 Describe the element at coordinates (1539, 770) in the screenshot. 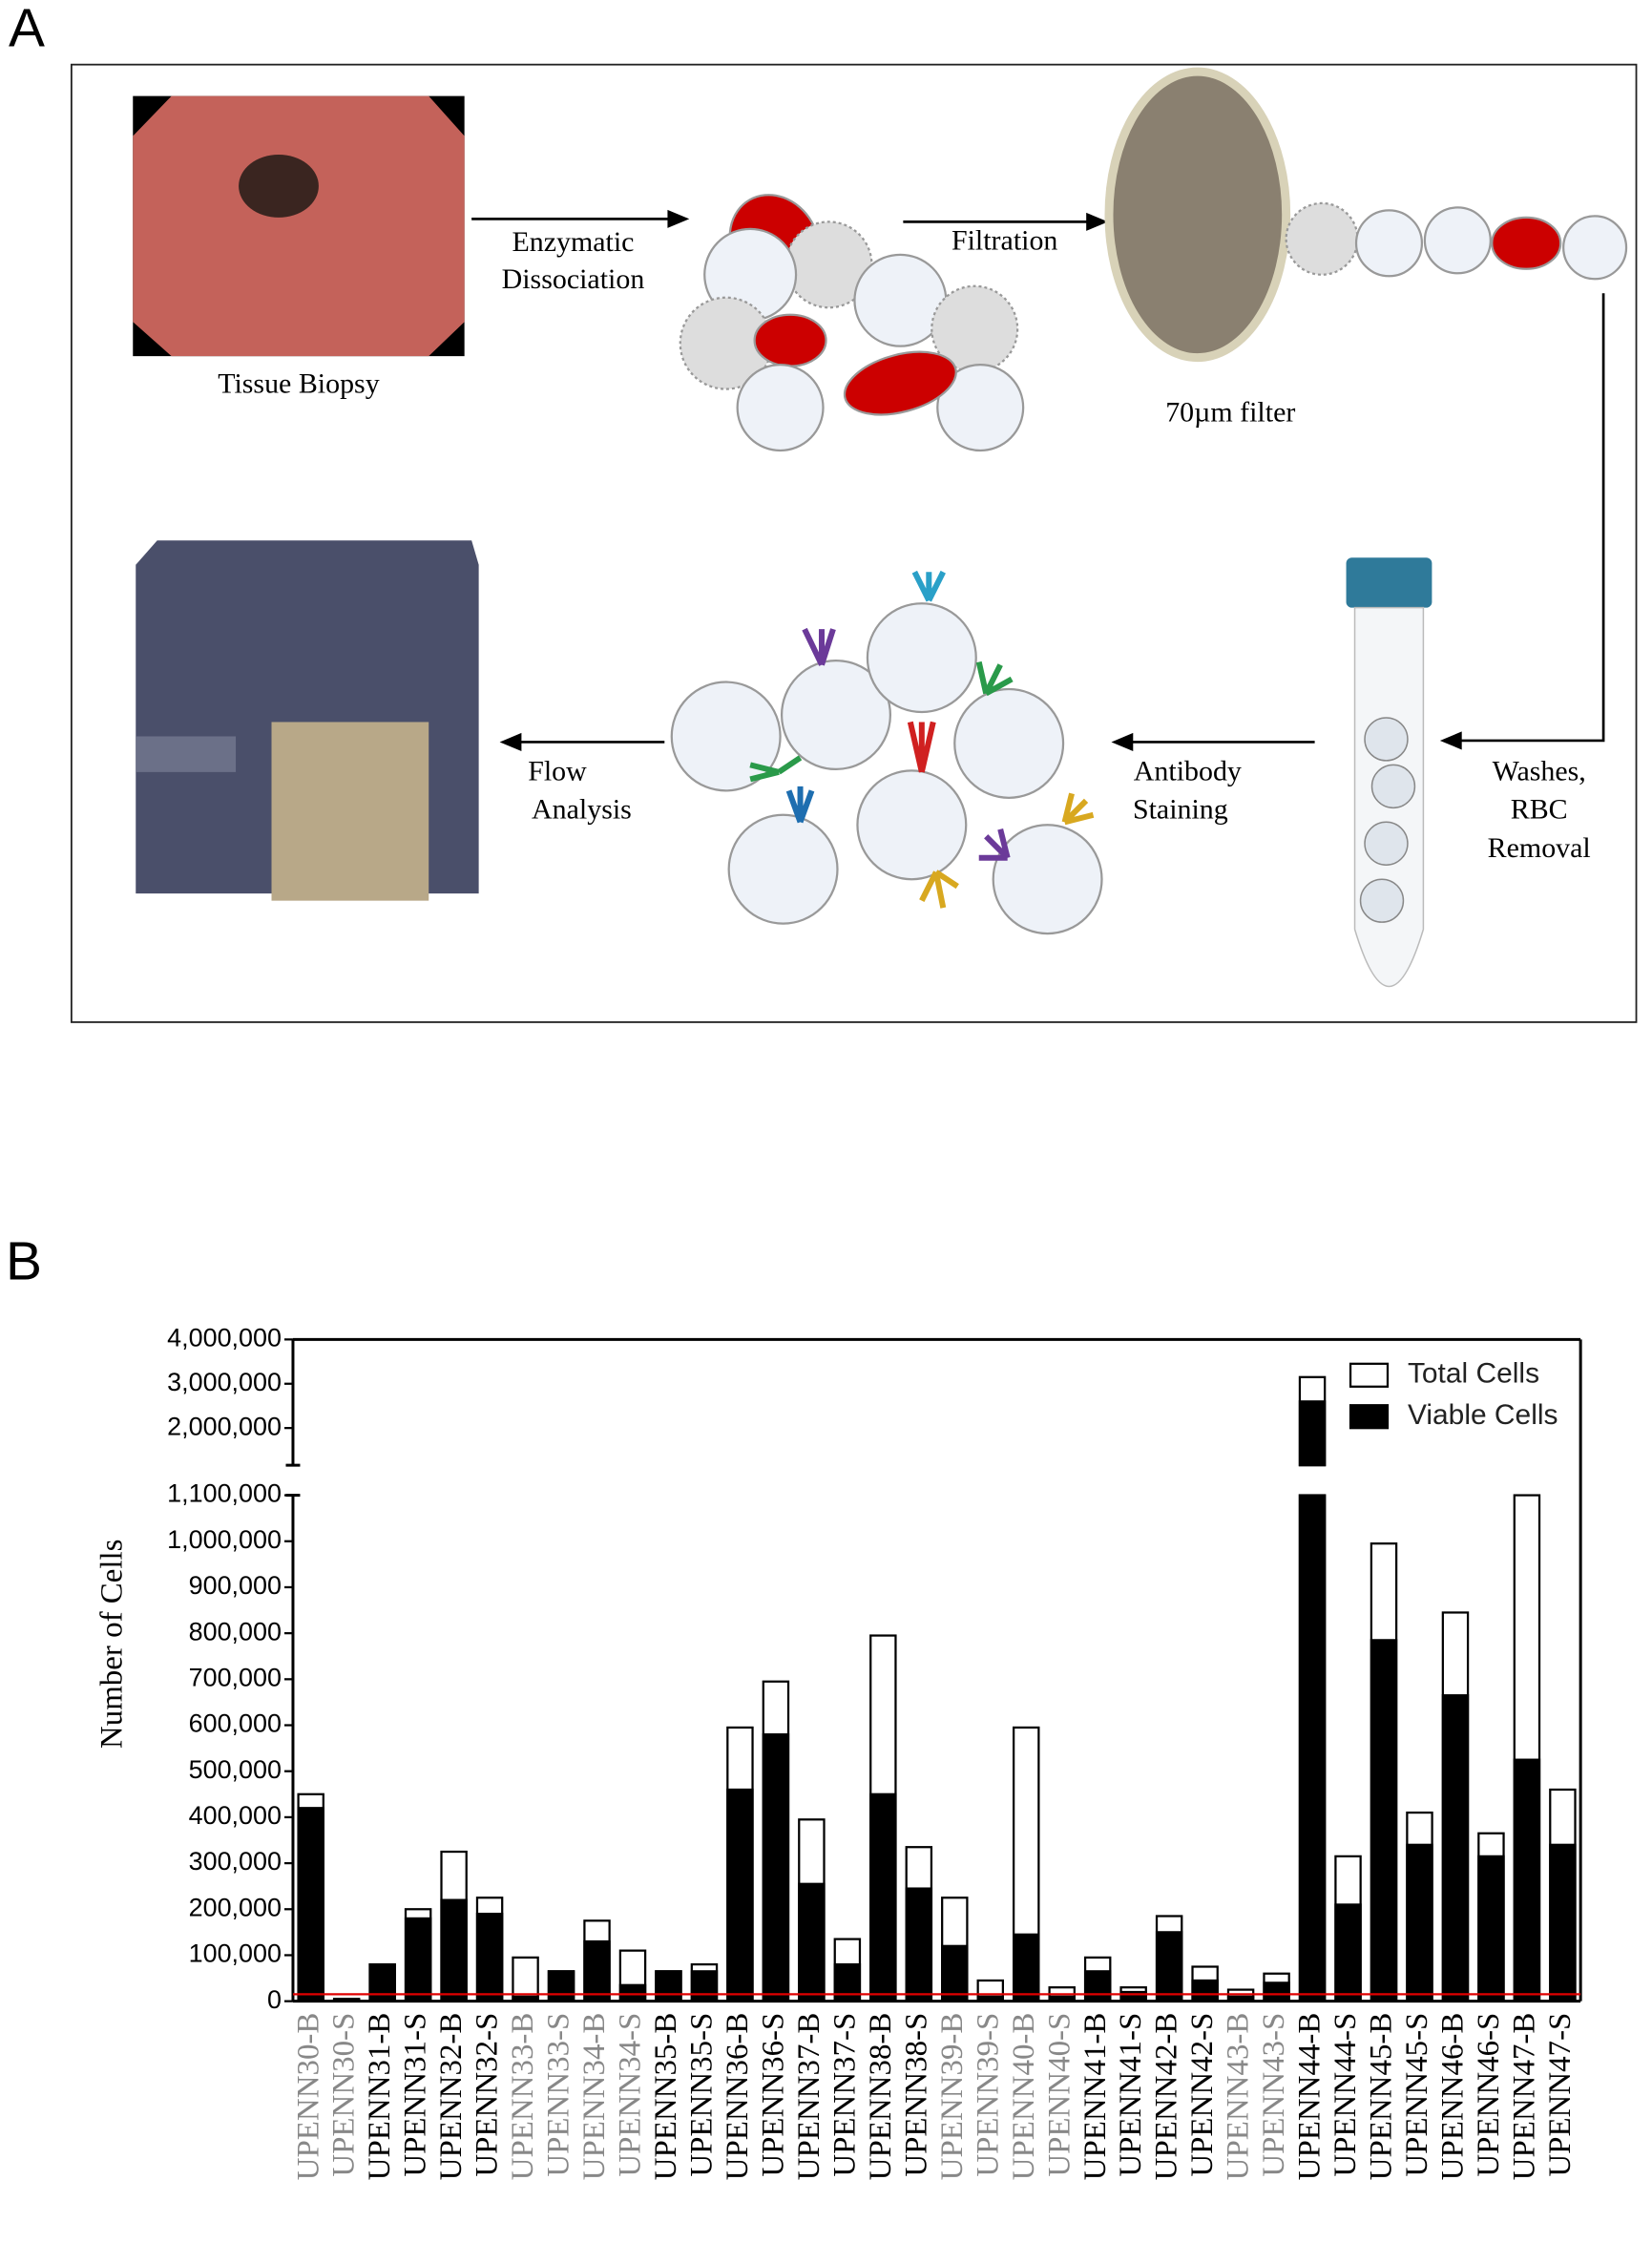

I see `diagram-label: Washes,` at that location.